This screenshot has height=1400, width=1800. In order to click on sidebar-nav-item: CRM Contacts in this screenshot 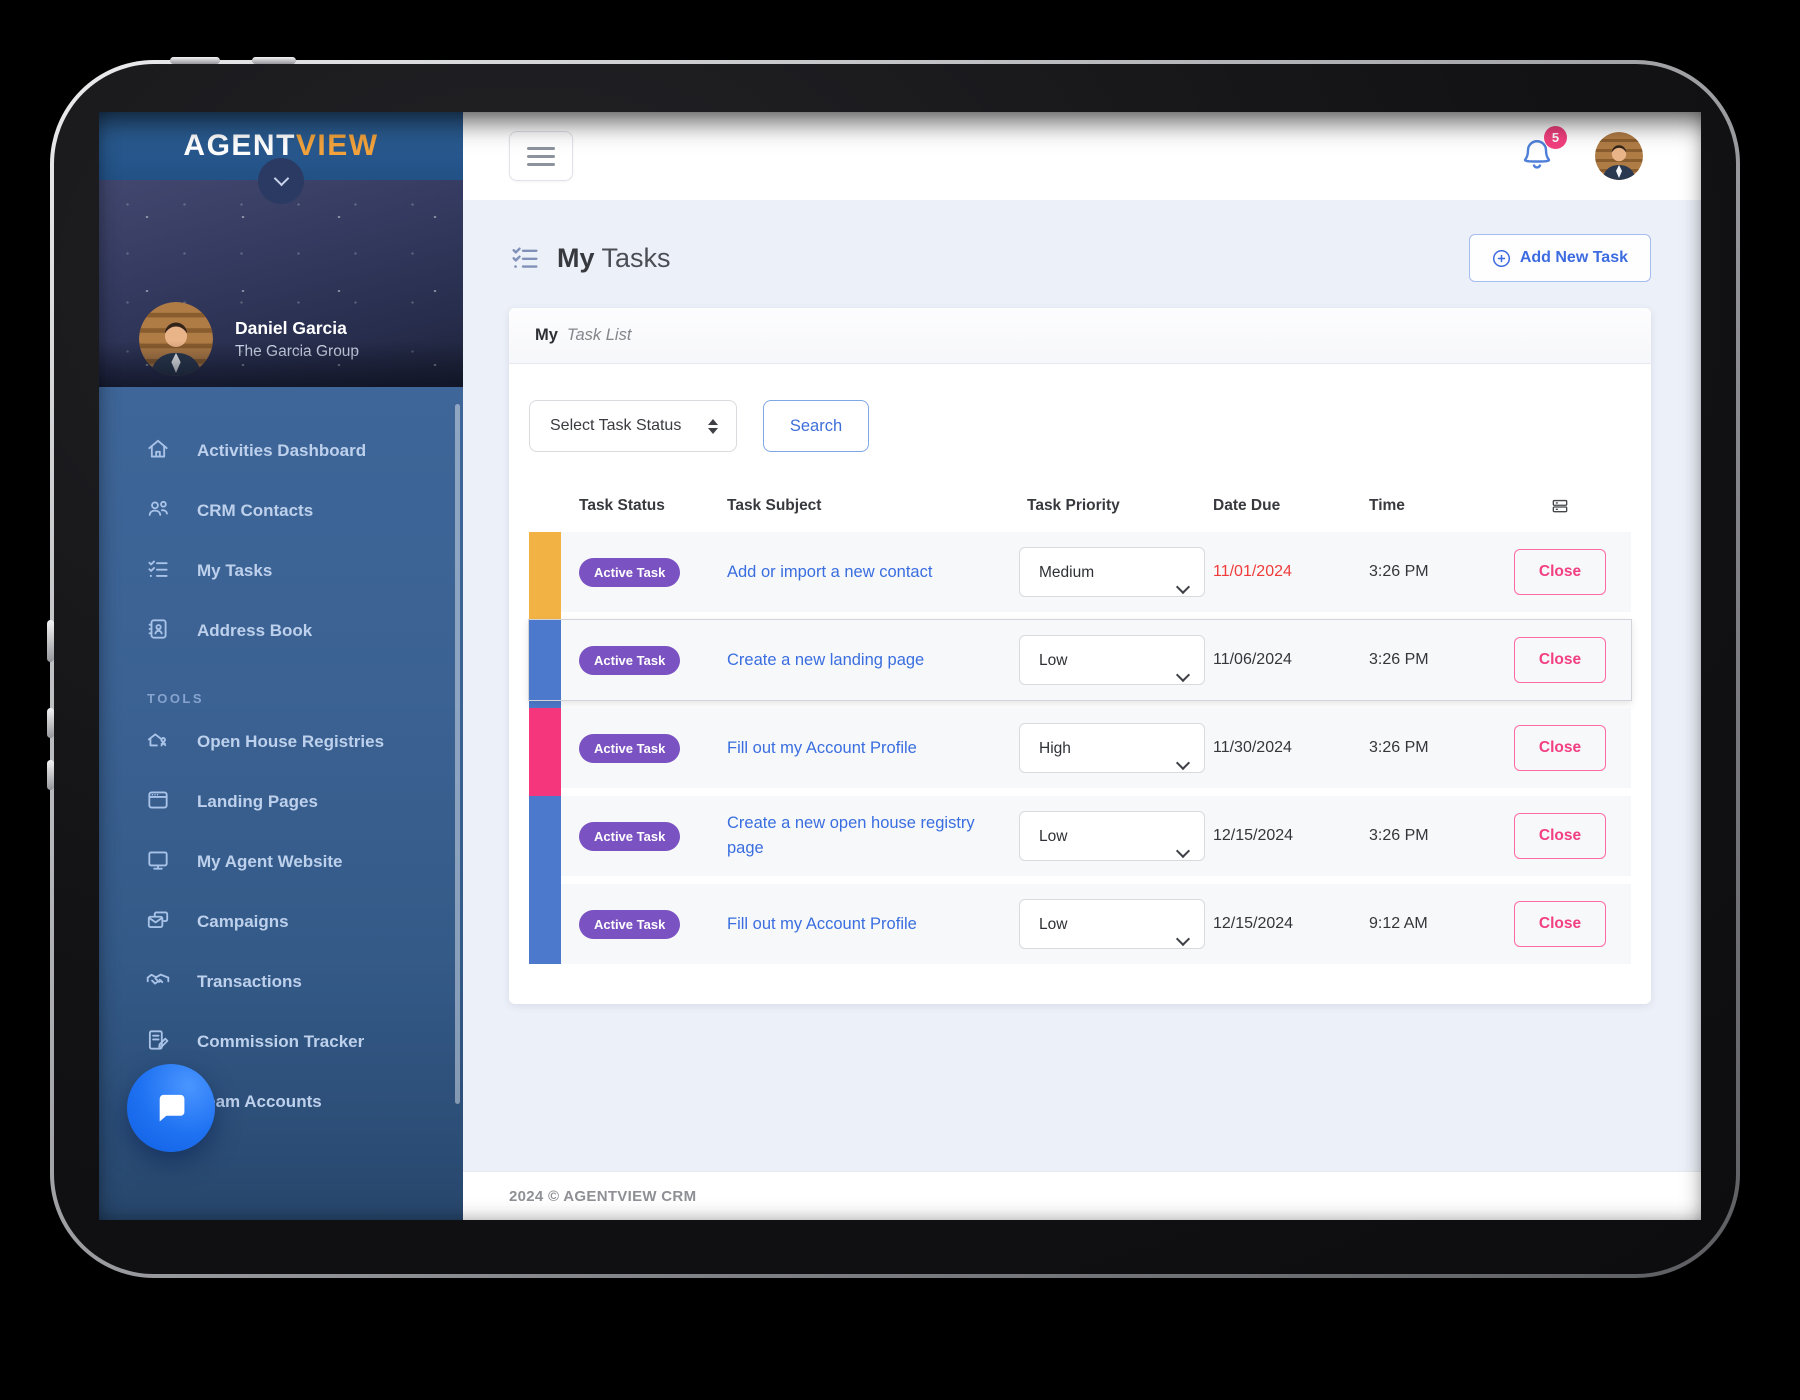, I will do `click(281, 511)`.